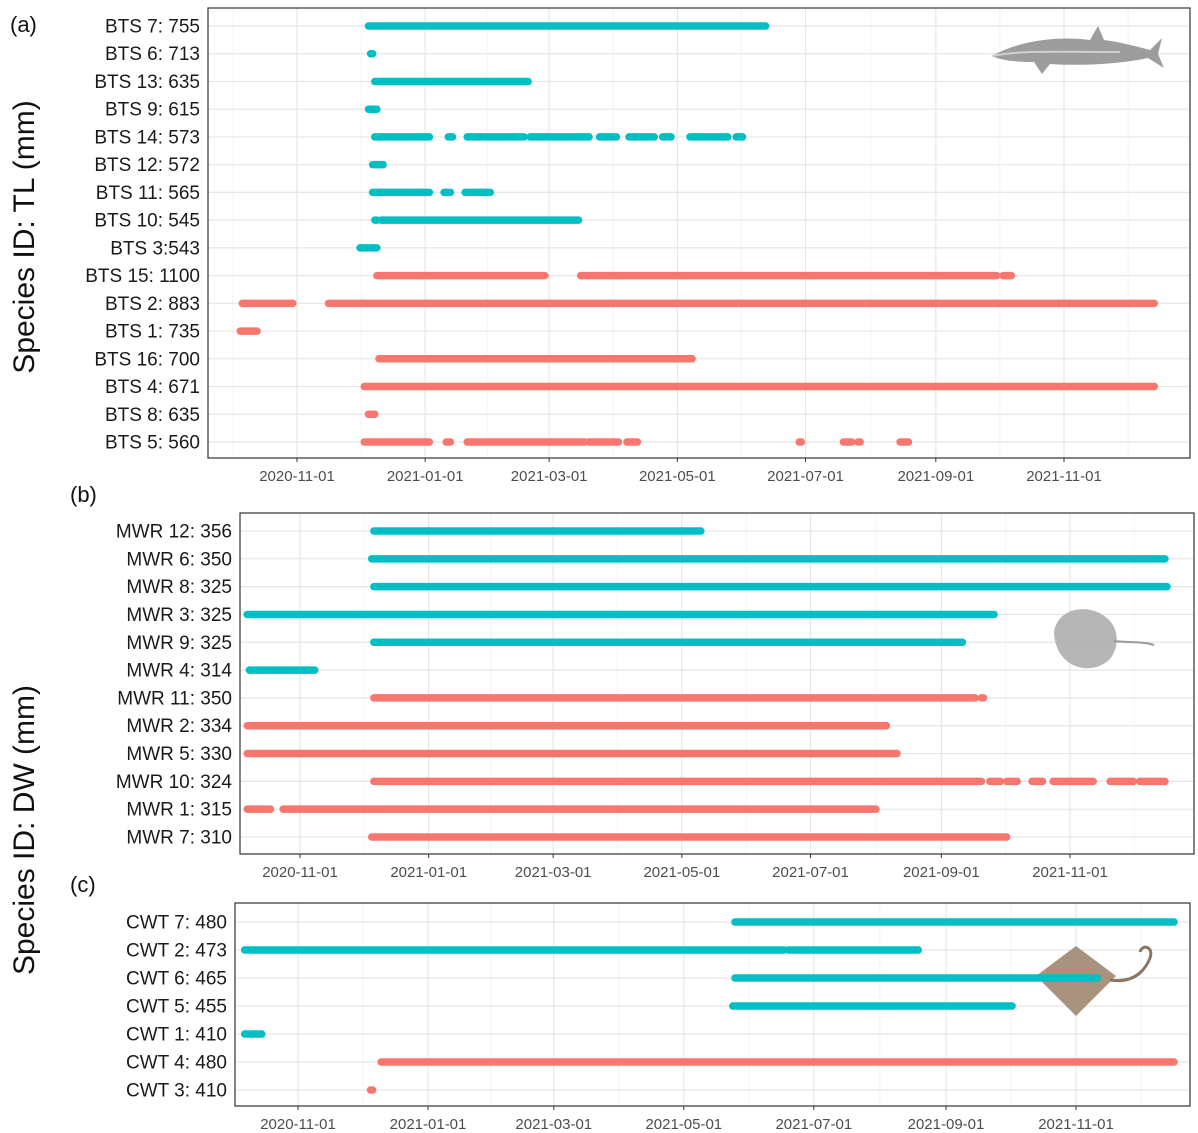 The width and height of the screenshot is (1198, 1133). Describe the element at coordinates (179, 726) in the screenshot. I see `category-label: MWR 2: 334` at that location.